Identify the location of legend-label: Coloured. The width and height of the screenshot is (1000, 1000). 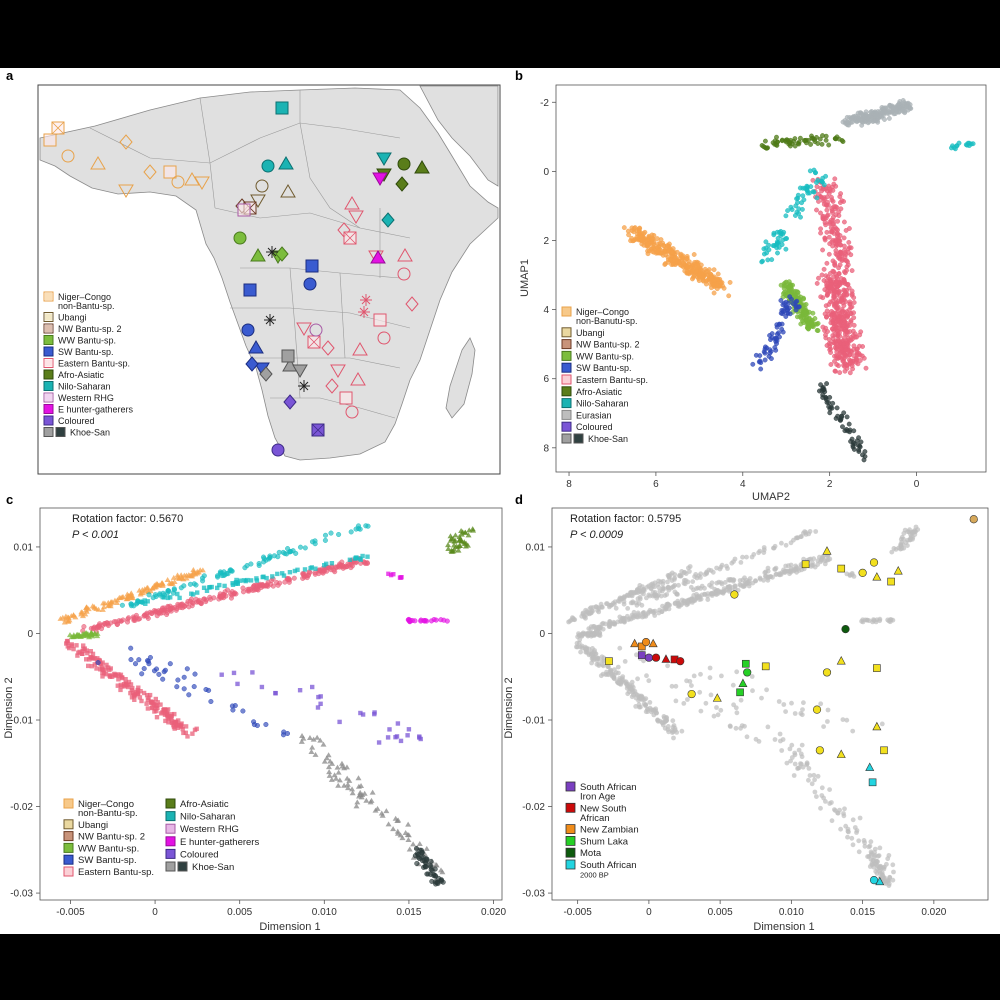
(199, 854).